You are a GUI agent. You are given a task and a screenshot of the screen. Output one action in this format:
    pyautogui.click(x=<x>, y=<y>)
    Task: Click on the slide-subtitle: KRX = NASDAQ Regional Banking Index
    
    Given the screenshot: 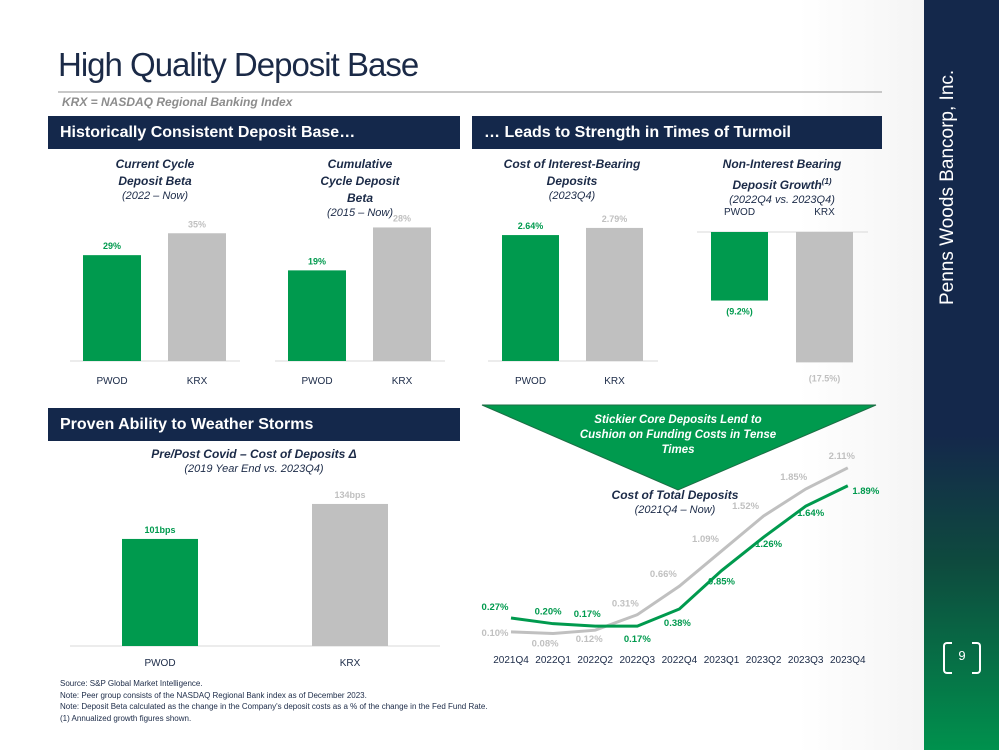 What is the action you would take?
    pyautogui.click(x=177, y=102)
    